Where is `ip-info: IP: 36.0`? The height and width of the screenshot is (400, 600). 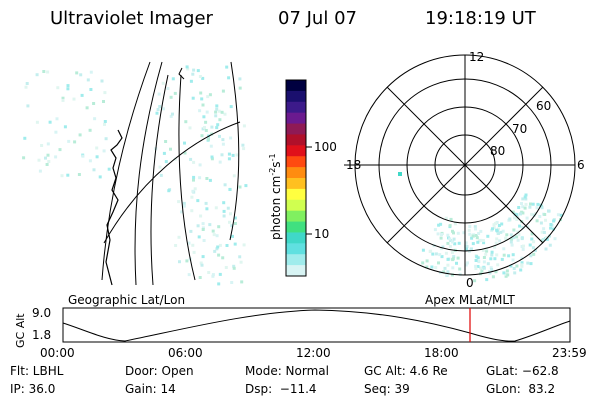 ip-info: IP: 36.0 is located at coordinates (33, 389).